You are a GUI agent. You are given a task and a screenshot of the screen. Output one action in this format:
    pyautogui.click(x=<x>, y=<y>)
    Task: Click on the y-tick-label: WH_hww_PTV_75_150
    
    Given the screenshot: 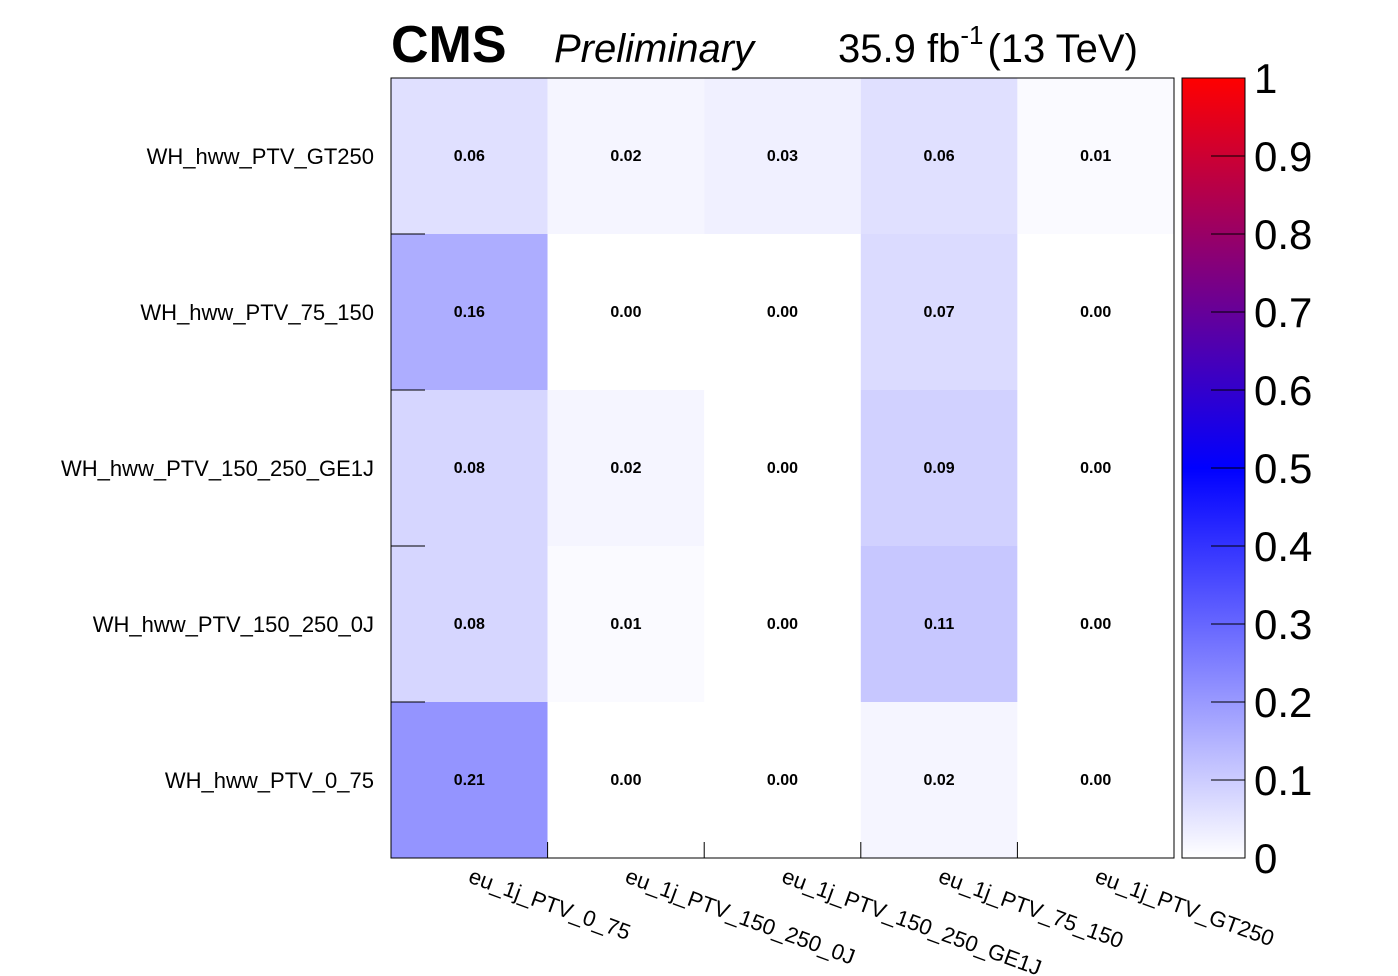 What is the action you would take?
    pyautogui.click(x=257, y=312)
    